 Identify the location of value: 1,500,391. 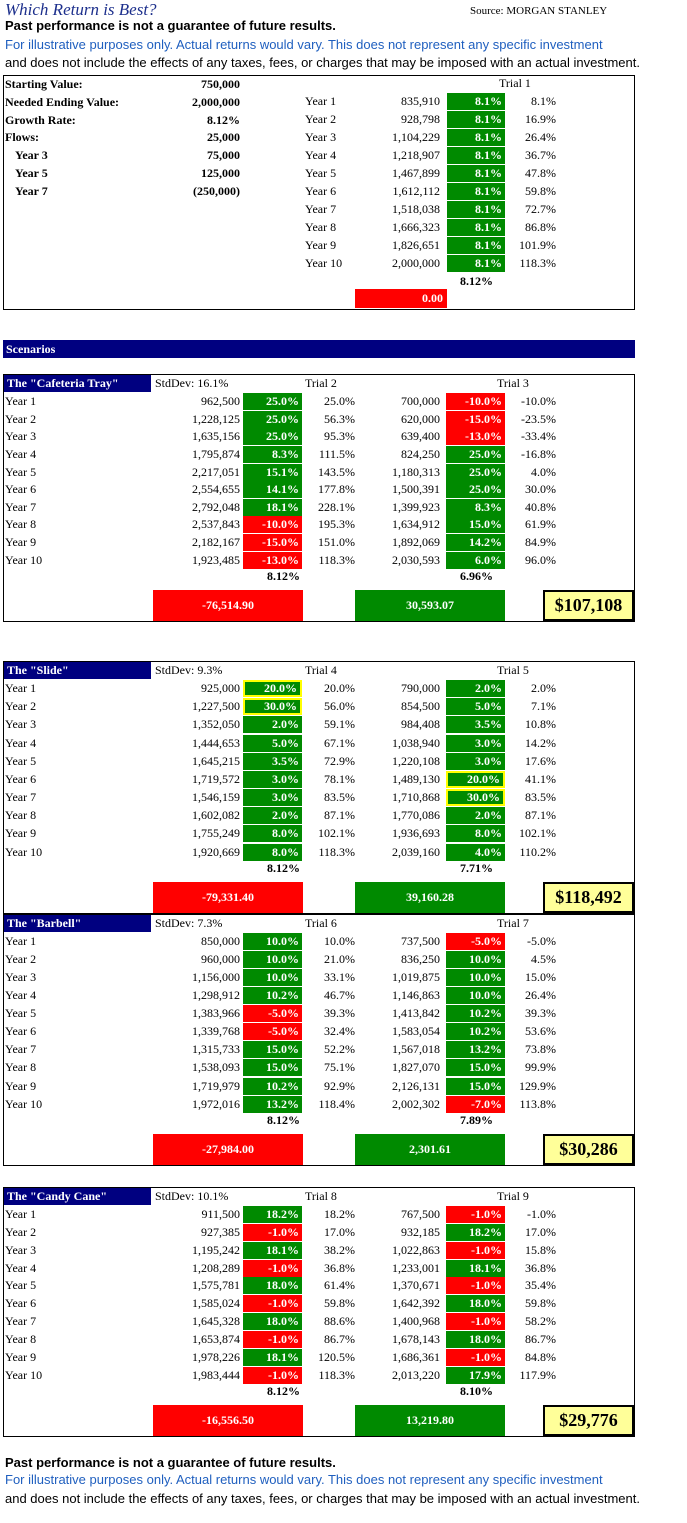
(416, 489).